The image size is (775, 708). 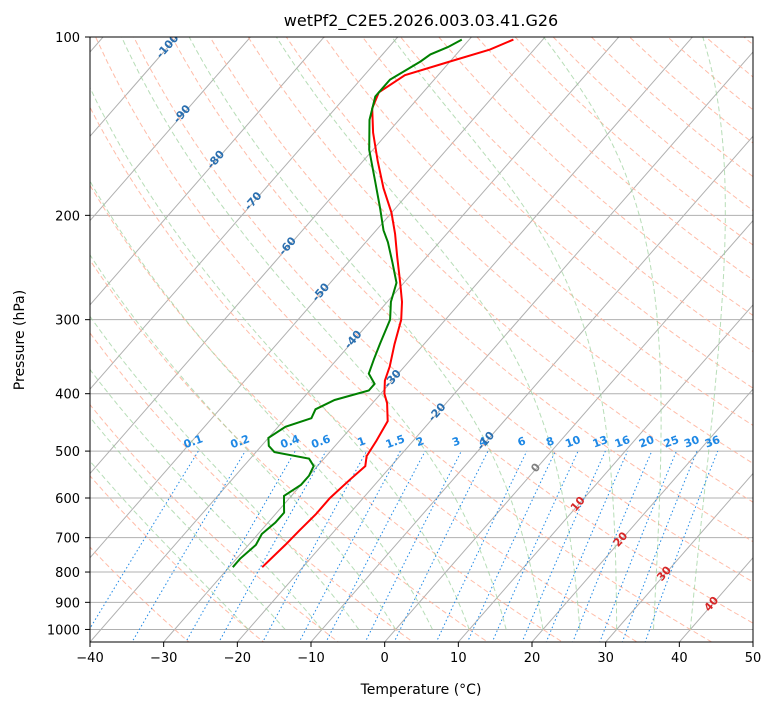 What do you see at coordinates (67, 38) in the screenshot?
I see `y-tick-label: 100` at bounding box center [67, 38].